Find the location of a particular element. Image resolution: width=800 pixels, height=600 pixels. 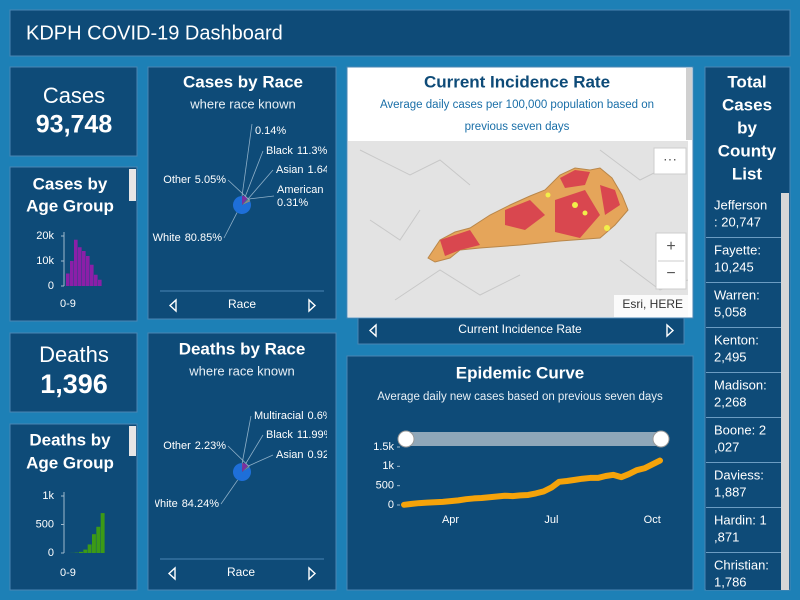

list-title: List is located at coordinates (747, 173).